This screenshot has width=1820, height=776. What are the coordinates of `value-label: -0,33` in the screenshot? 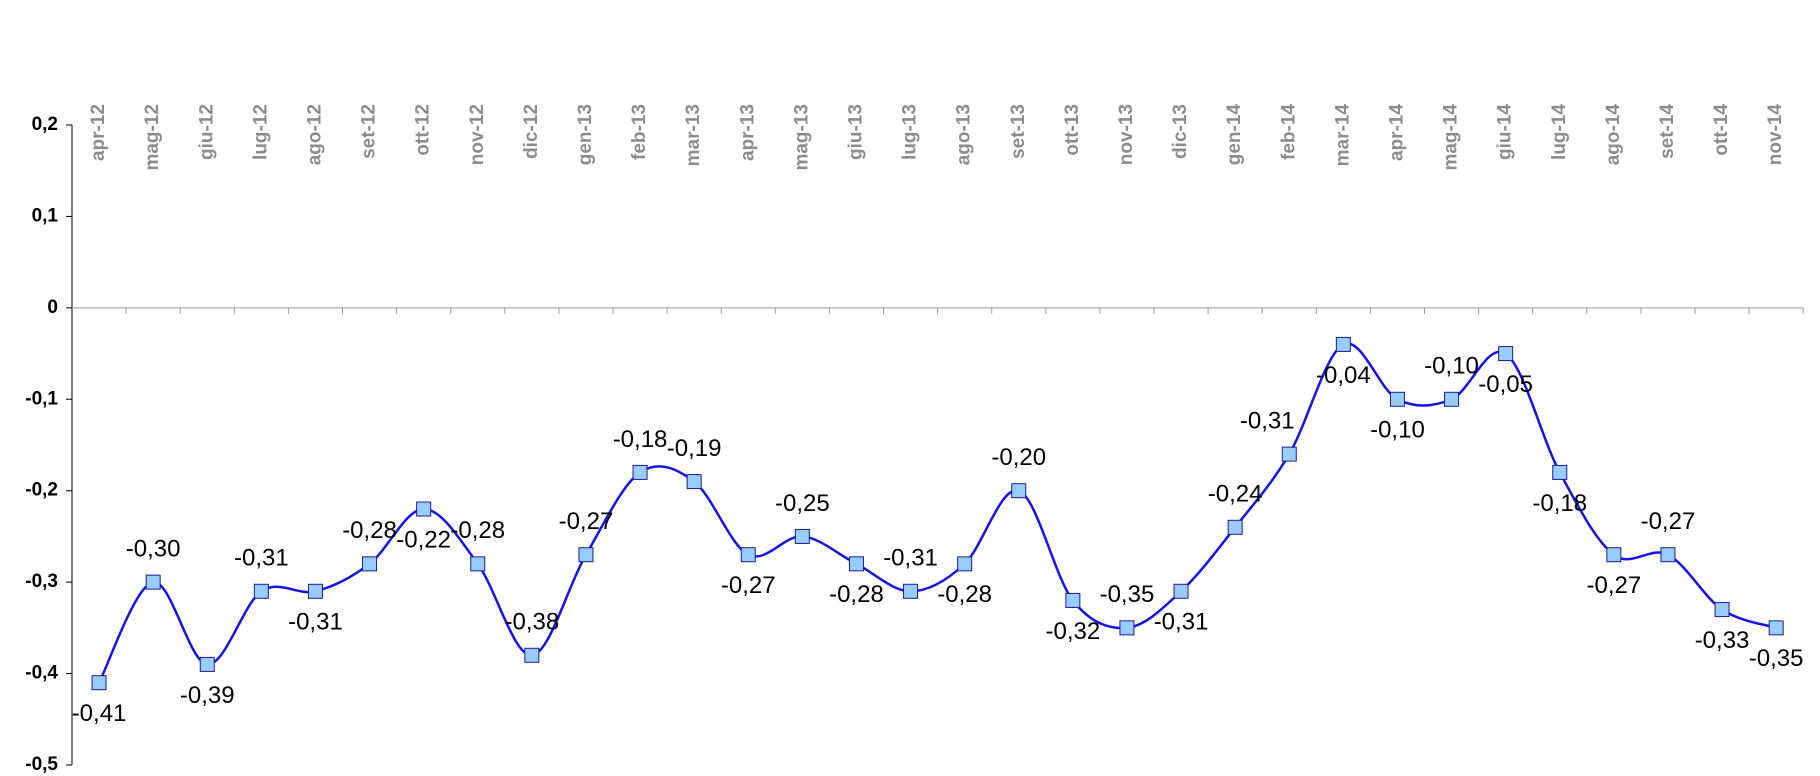 It's located at (1722, 640).